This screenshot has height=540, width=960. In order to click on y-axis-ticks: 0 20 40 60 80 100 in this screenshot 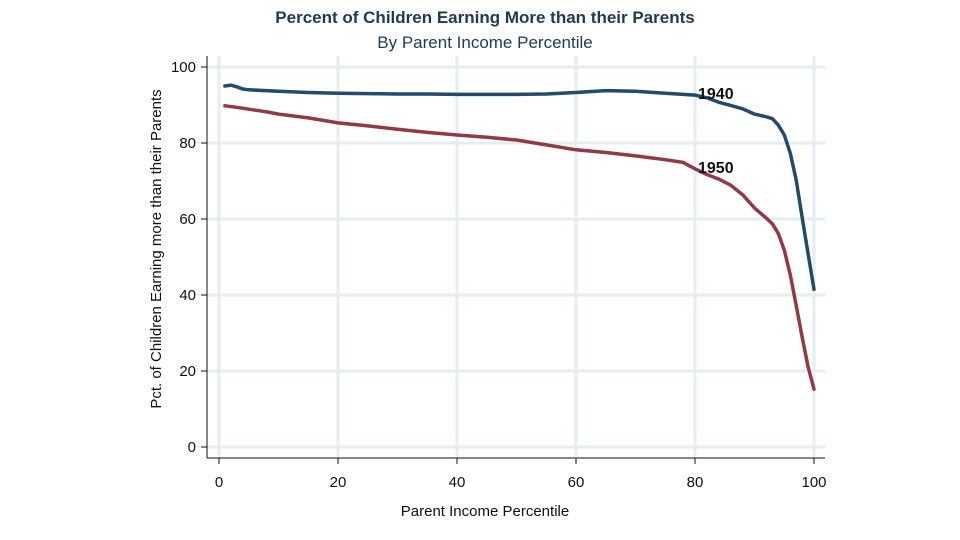, I will do `click(189, 257)`.